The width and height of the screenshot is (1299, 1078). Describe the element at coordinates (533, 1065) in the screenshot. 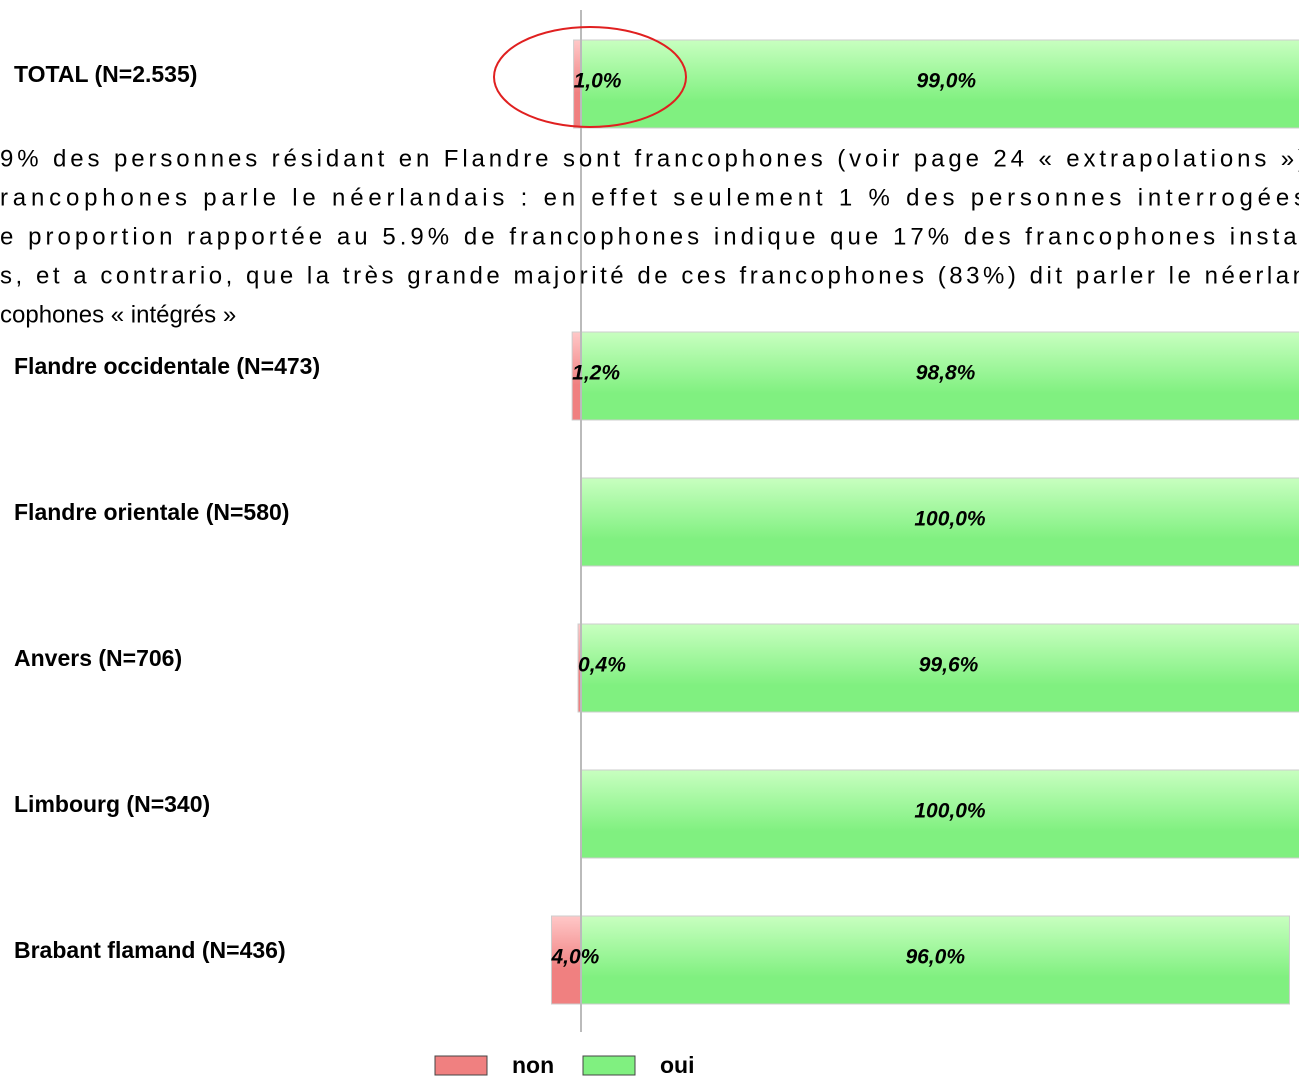

I see `legend-label: non` at that location.